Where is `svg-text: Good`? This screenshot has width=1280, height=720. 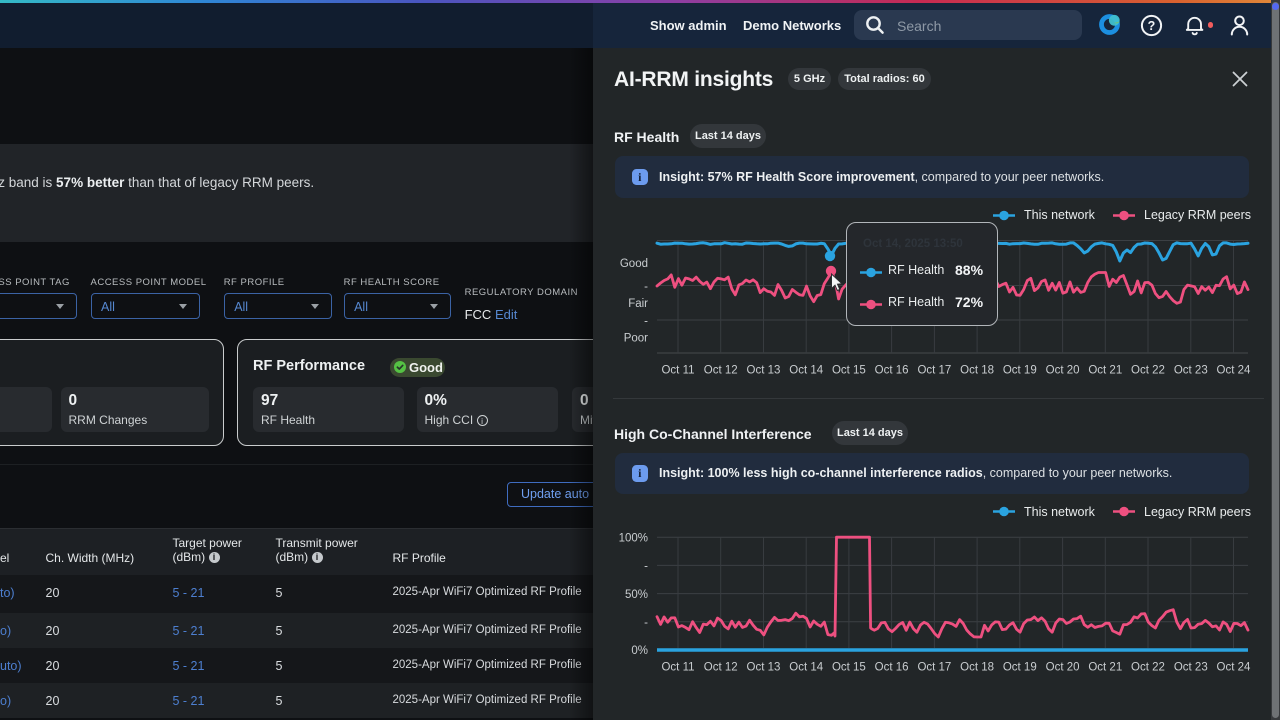 svg-text: Good is located at coordinates (634, 264).